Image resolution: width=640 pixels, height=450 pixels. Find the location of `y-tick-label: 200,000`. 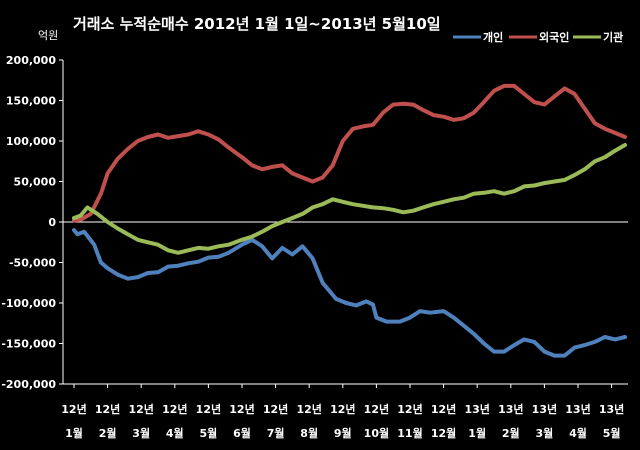

y-tick-label: 200,000 is located at coordinates (31, 60).